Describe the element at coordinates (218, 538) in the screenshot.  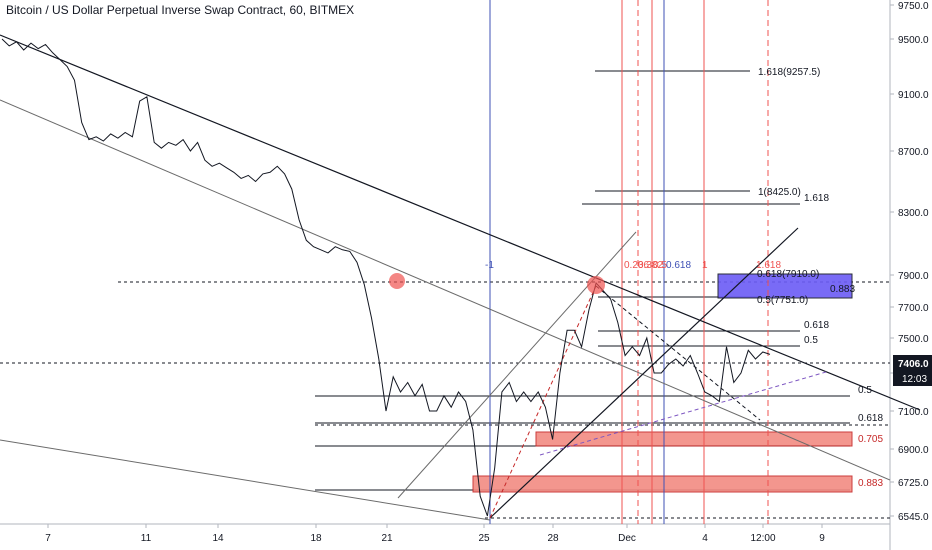
I see `x-tick-label-2: 14` at that location.